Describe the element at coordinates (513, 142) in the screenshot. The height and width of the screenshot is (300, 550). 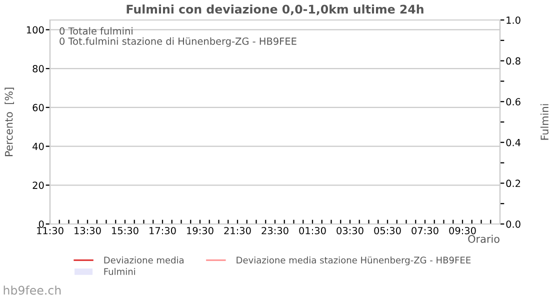
I see `y2-tick-label: 0.4` at that location.